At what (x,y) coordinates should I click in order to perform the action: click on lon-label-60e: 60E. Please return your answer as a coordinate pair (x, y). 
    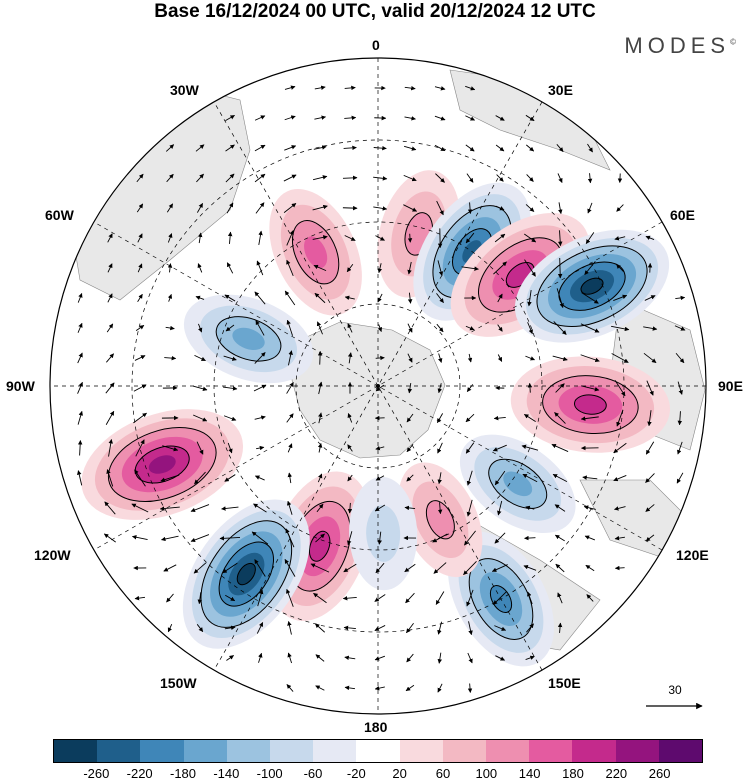
    Looking at the image, I should click on (682, 215).